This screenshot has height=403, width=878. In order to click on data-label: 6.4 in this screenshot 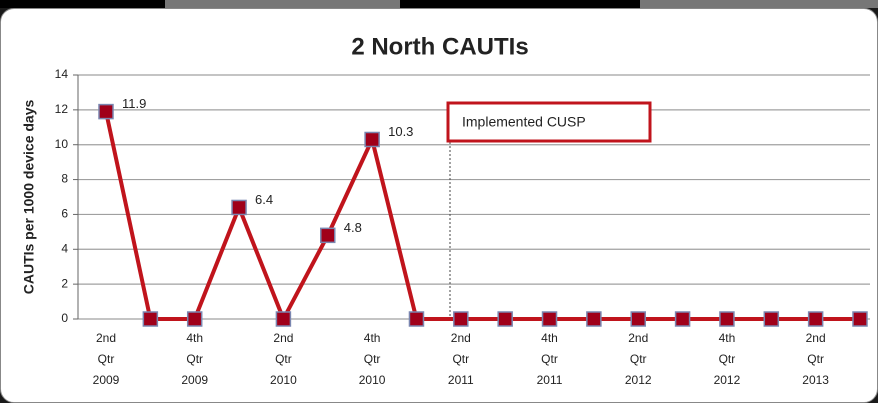, I will do `click(264, 199)`.